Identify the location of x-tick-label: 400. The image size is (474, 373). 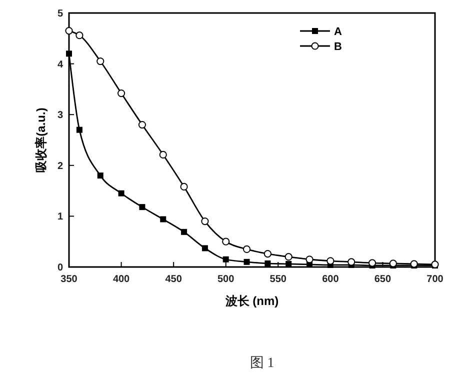
(121, 279).